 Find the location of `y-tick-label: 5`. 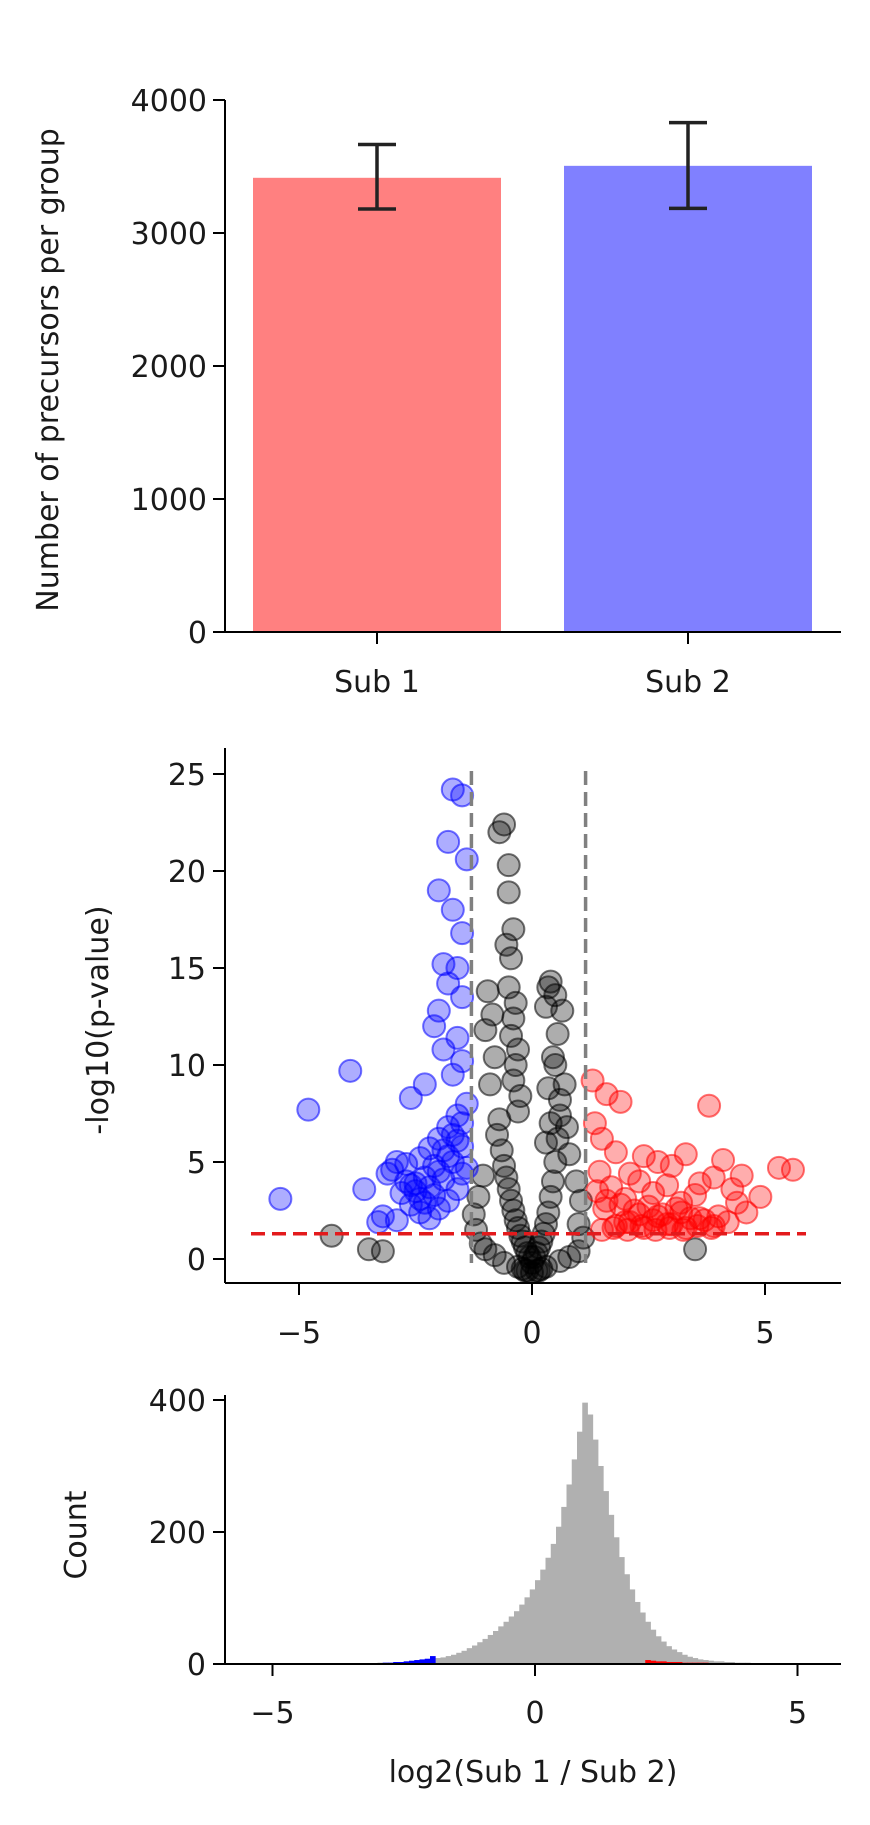

y-tick-label: 5 is located at coordinates (196, 1163).